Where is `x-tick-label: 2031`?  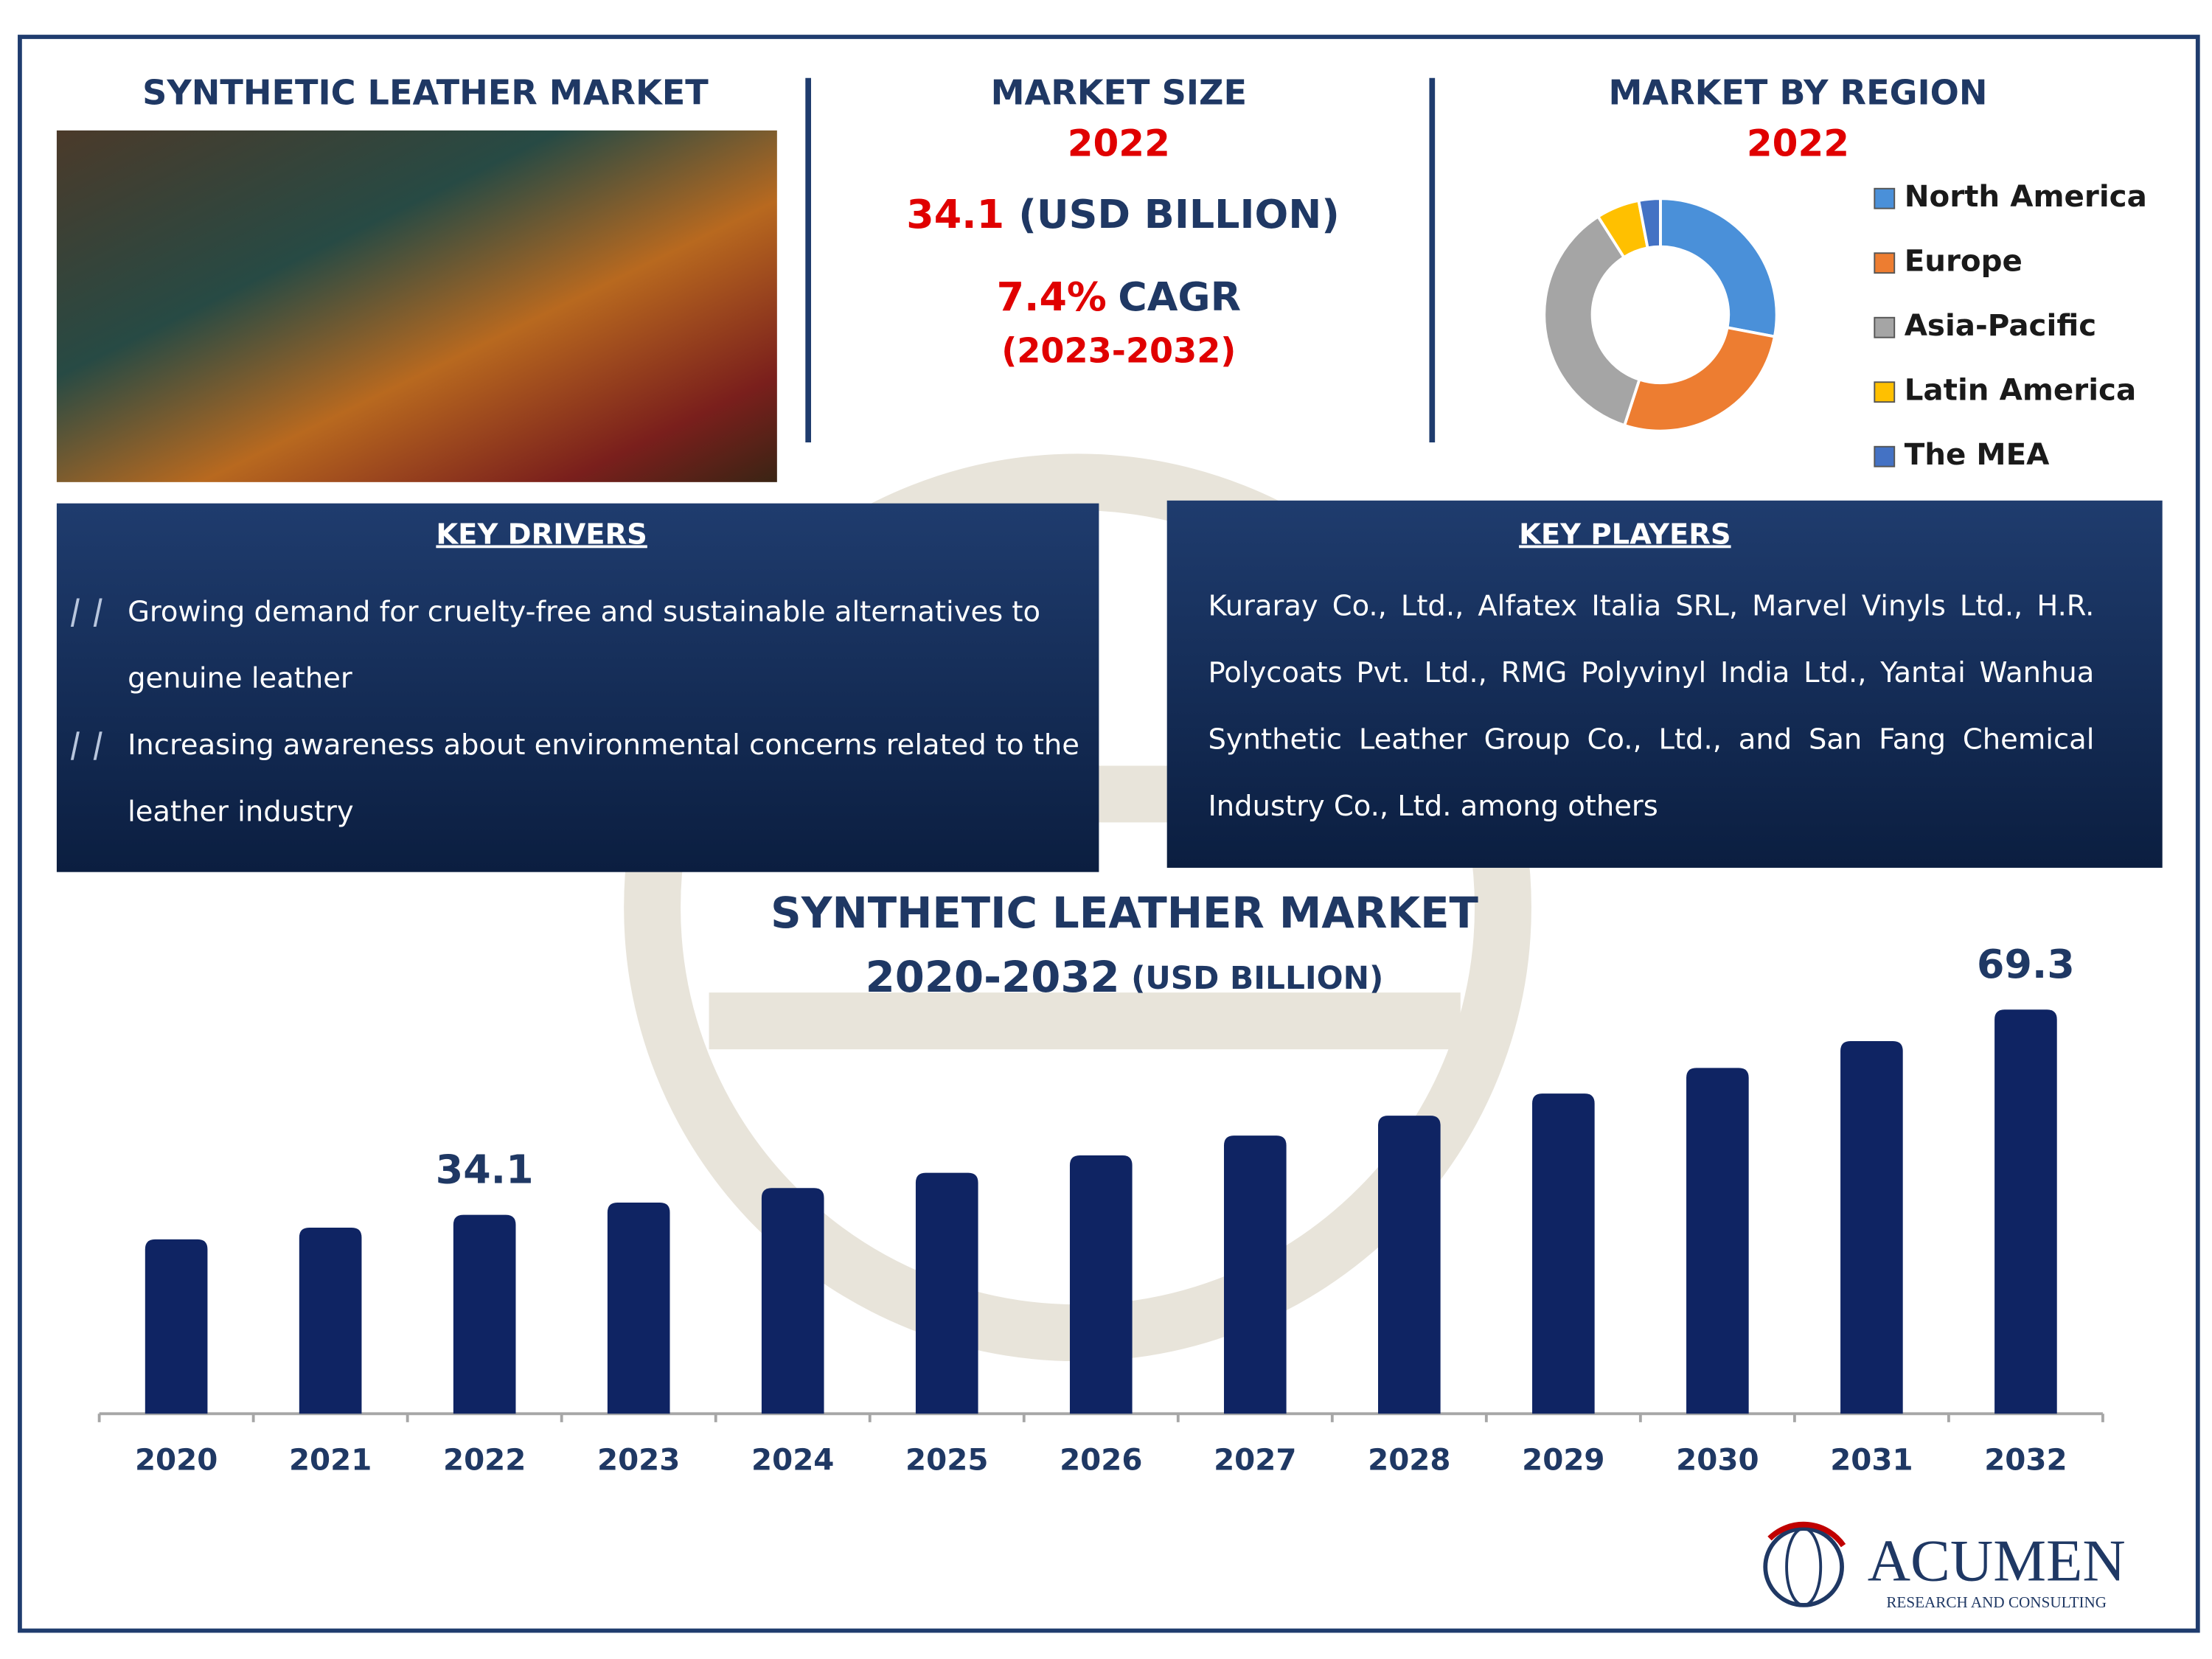
x-tick-label: 2031 is located at coordinates (1871, 1460).